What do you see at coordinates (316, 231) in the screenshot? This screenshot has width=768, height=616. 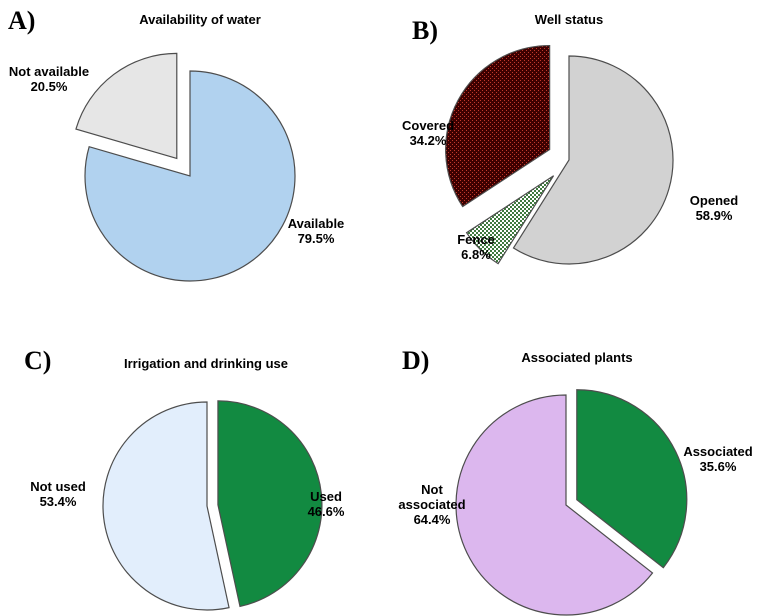 I see `slice-label-available: Available 79.5%` at bounding box center [316, 231].